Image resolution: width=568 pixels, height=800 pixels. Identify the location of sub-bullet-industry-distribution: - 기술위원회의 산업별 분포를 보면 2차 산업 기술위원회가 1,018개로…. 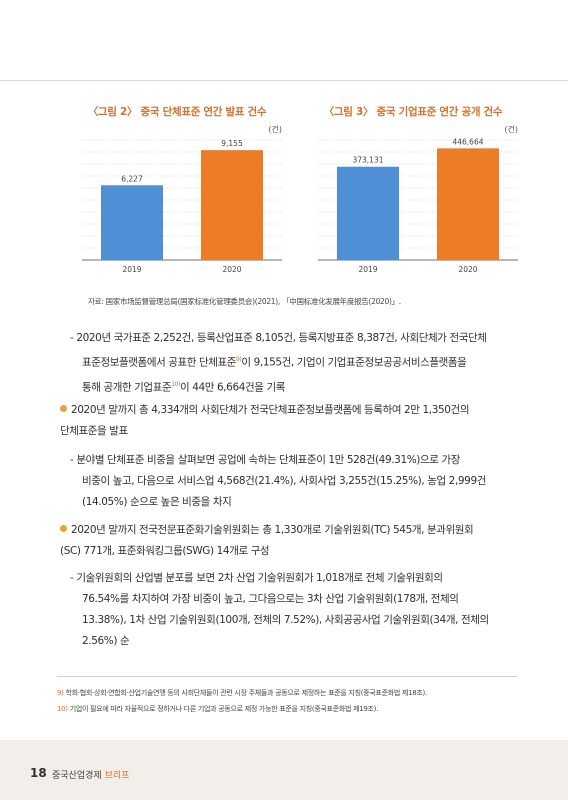
(279, 610).